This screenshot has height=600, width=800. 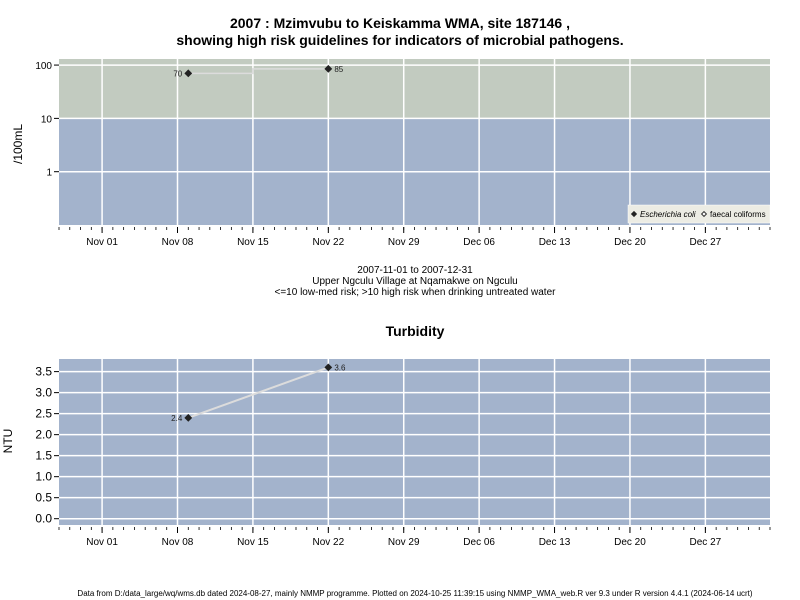 What do you see at coordinates (43, 435) in the screenshot?
I see `y-tick-label: 2.0` at bounding box center [43, 435].